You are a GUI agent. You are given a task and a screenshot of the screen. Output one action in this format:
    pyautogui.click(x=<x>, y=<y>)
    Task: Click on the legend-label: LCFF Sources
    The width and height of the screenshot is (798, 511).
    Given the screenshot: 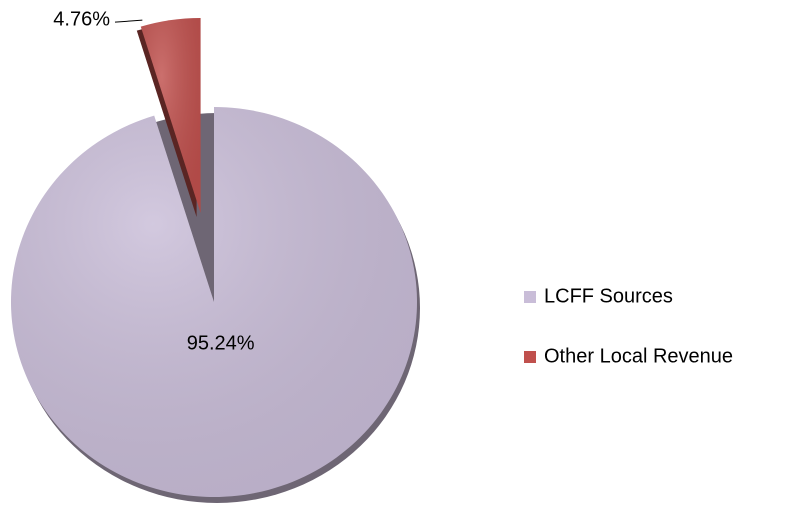 What is the action you would take?
    pyautogui.click(x=608, y=296)
    